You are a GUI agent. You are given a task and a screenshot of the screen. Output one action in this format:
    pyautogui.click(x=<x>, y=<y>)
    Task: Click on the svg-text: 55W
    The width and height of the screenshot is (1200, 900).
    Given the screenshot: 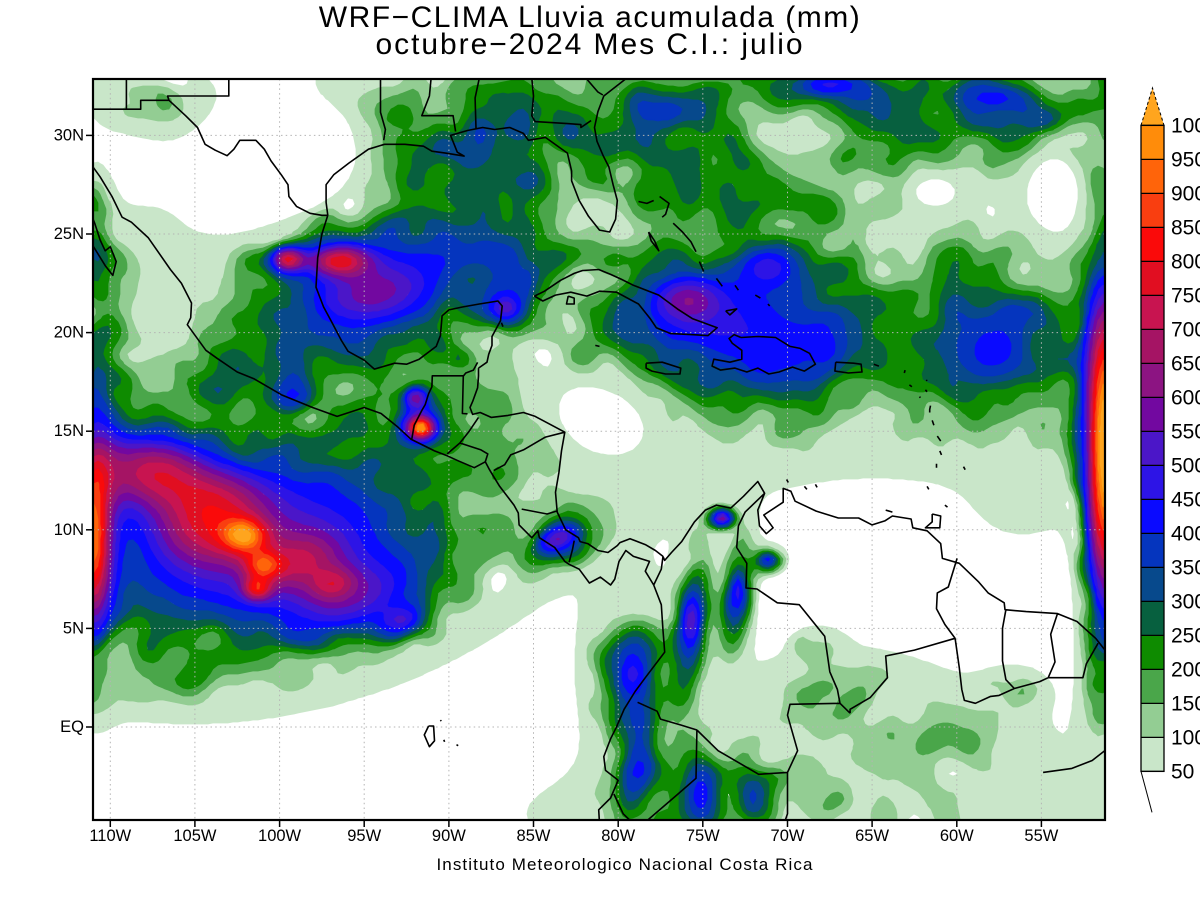 What is the action you would take?
    pyautogui.click(x=1041, y=836)
    